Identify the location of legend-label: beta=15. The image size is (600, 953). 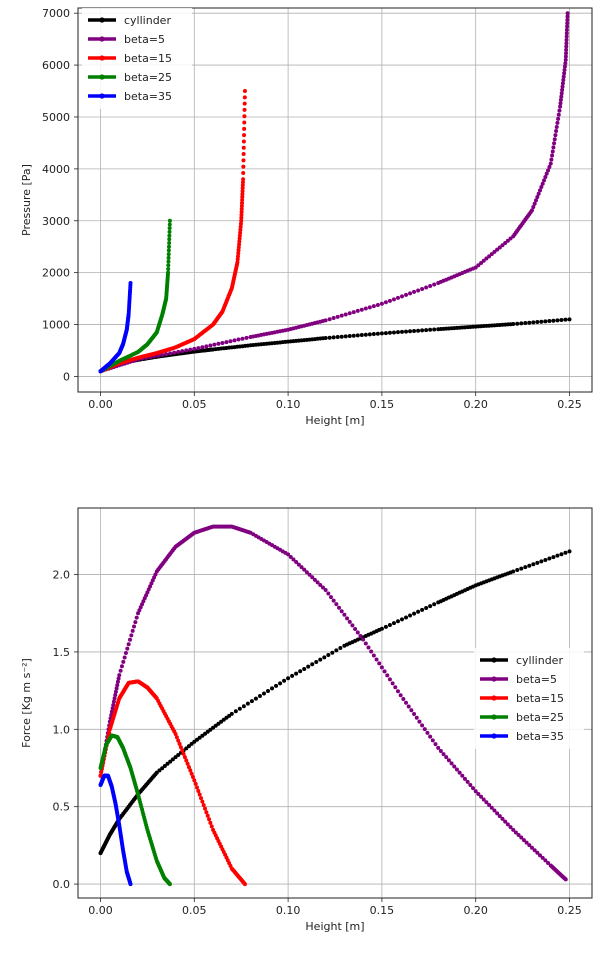
(148, 58).